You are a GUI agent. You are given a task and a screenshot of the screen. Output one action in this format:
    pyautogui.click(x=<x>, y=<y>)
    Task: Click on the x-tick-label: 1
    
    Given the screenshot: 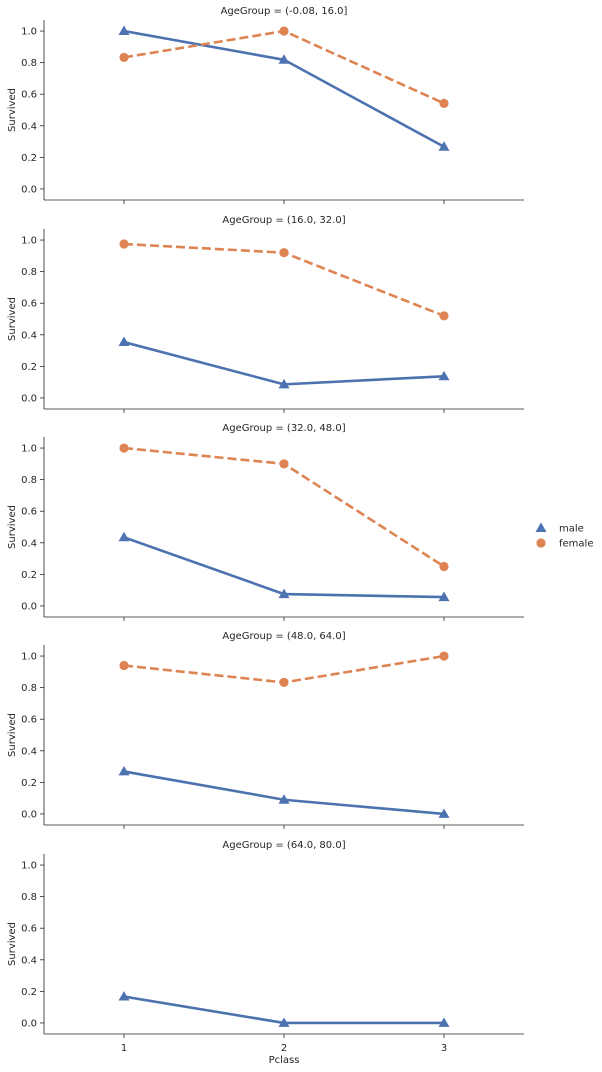 What is the action you would take?
    pyautogui.click(x=124, y=1048)
    